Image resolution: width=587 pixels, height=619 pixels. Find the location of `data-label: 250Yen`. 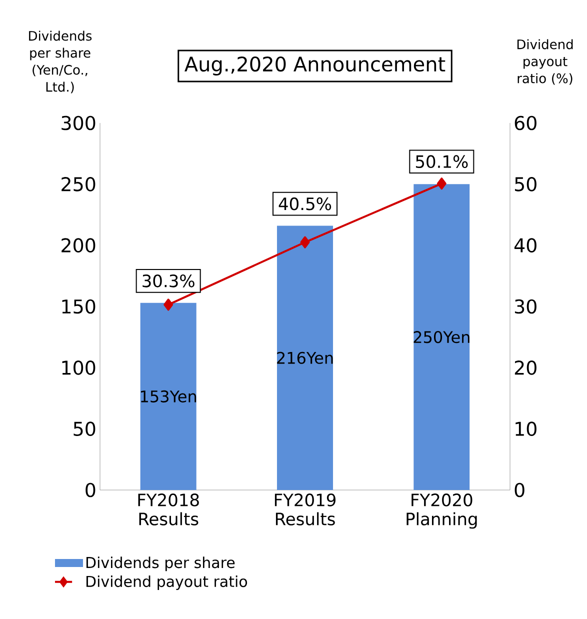

data-label: 250Yen is located at coordinates (442, 337).